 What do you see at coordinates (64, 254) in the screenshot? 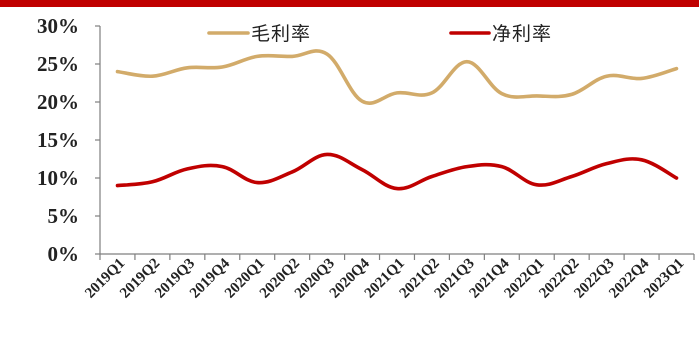
I see `y-tick-label: 0%` at bounding box center [64, 254].